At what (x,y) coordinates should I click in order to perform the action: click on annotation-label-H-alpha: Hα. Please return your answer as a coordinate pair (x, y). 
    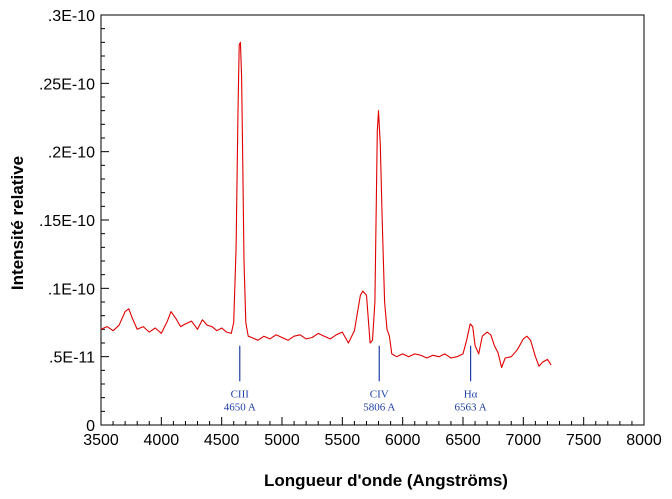
    Looking at the image, I should click on (471, 395).